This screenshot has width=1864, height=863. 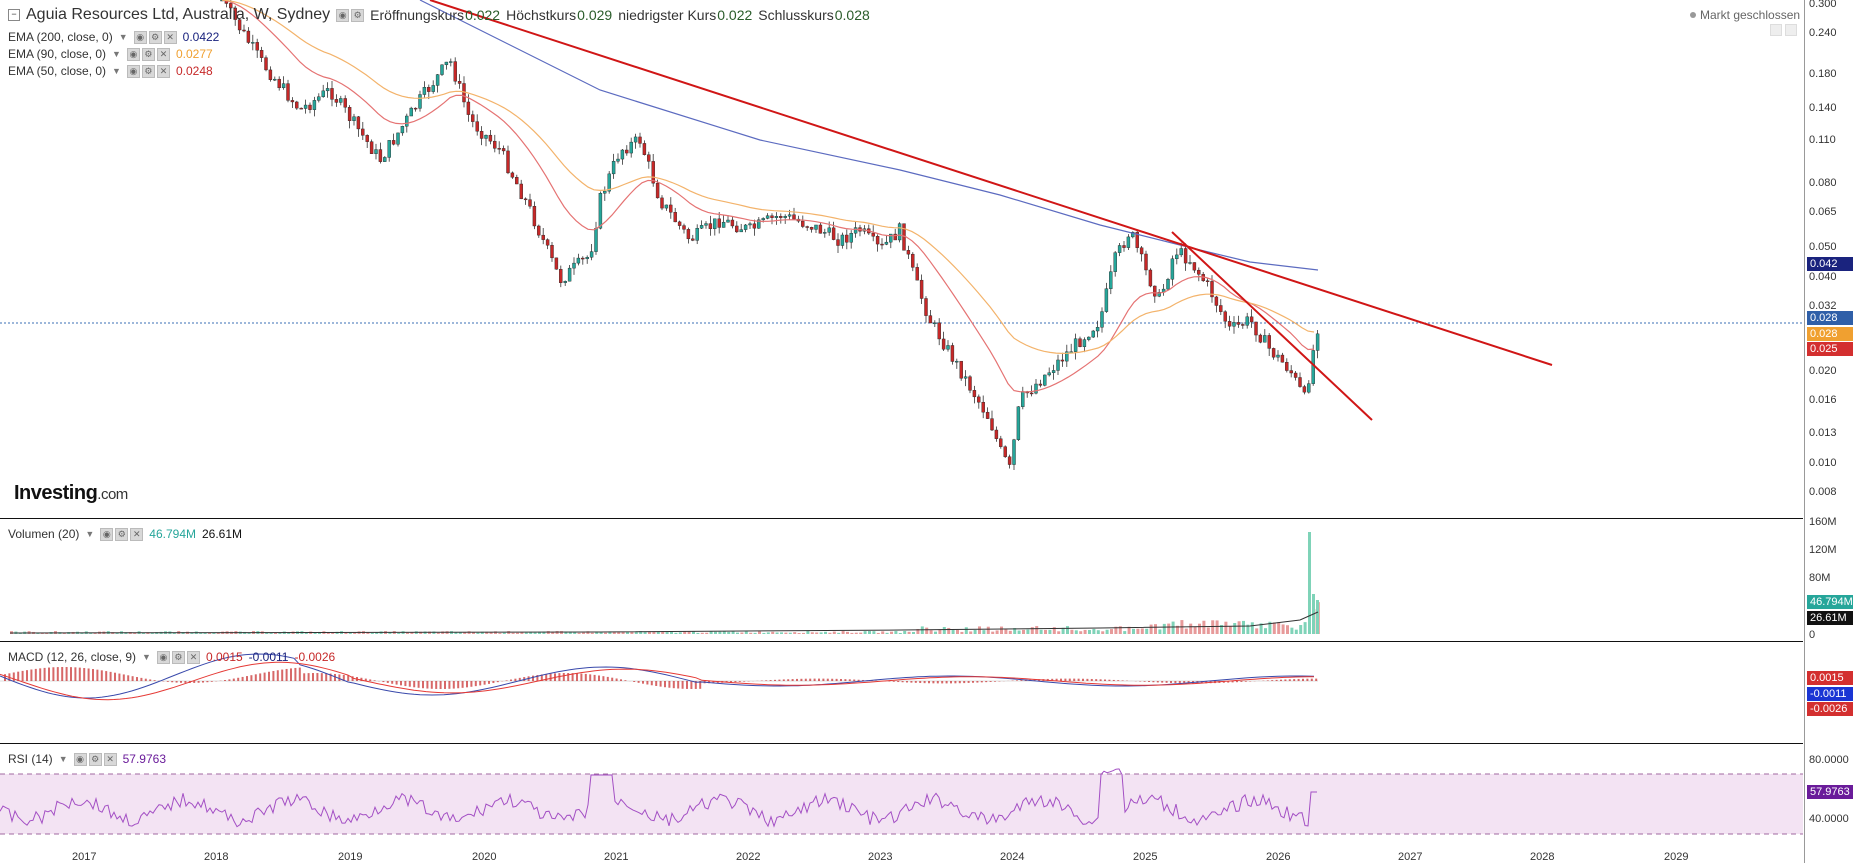 What do you see at coordinates (110, 54) in the screenshot?
I see `indicator-ema90: EMA (90, close, 0) ▼ ◉ ⚙ ✕ 0.0277` at bounding box center [110, 54].